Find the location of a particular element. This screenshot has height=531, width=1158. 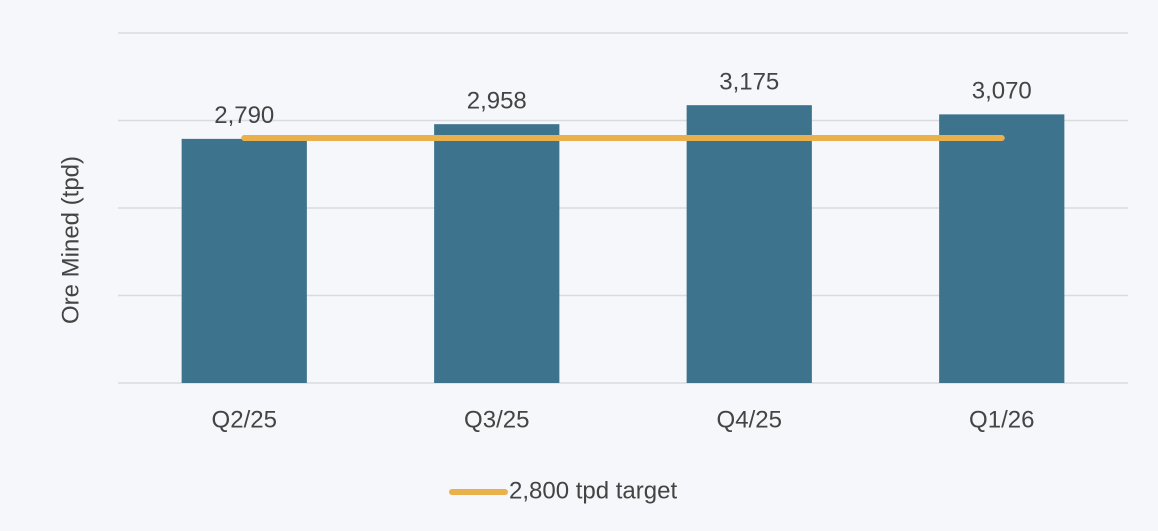

data-label: 2,790 is located at coordinates (244, 115).